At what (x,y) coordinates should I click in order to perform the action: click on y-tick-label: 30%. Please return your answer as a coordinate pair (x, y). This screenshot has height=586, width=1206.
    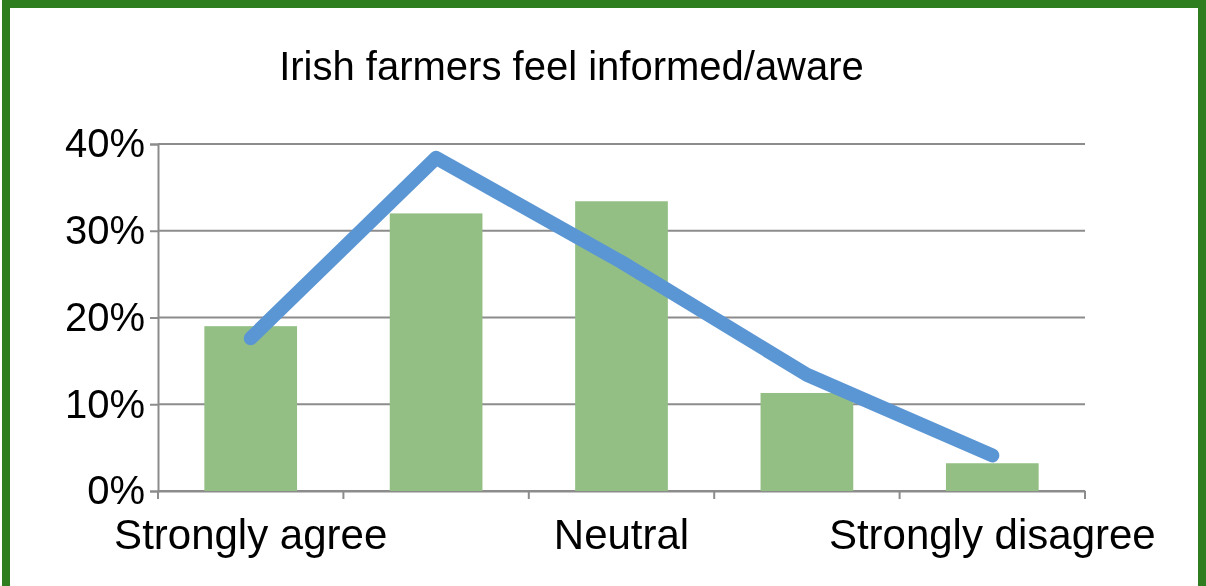
    Looking at the image, I should click on (104, 230).